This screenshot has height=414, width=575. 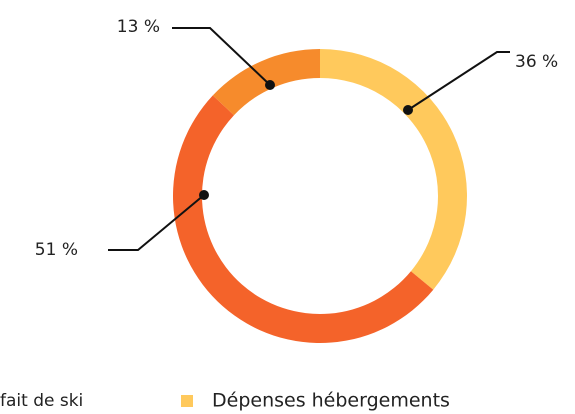 I want to click on value-label: 13 %, so click(x=138, y=27).